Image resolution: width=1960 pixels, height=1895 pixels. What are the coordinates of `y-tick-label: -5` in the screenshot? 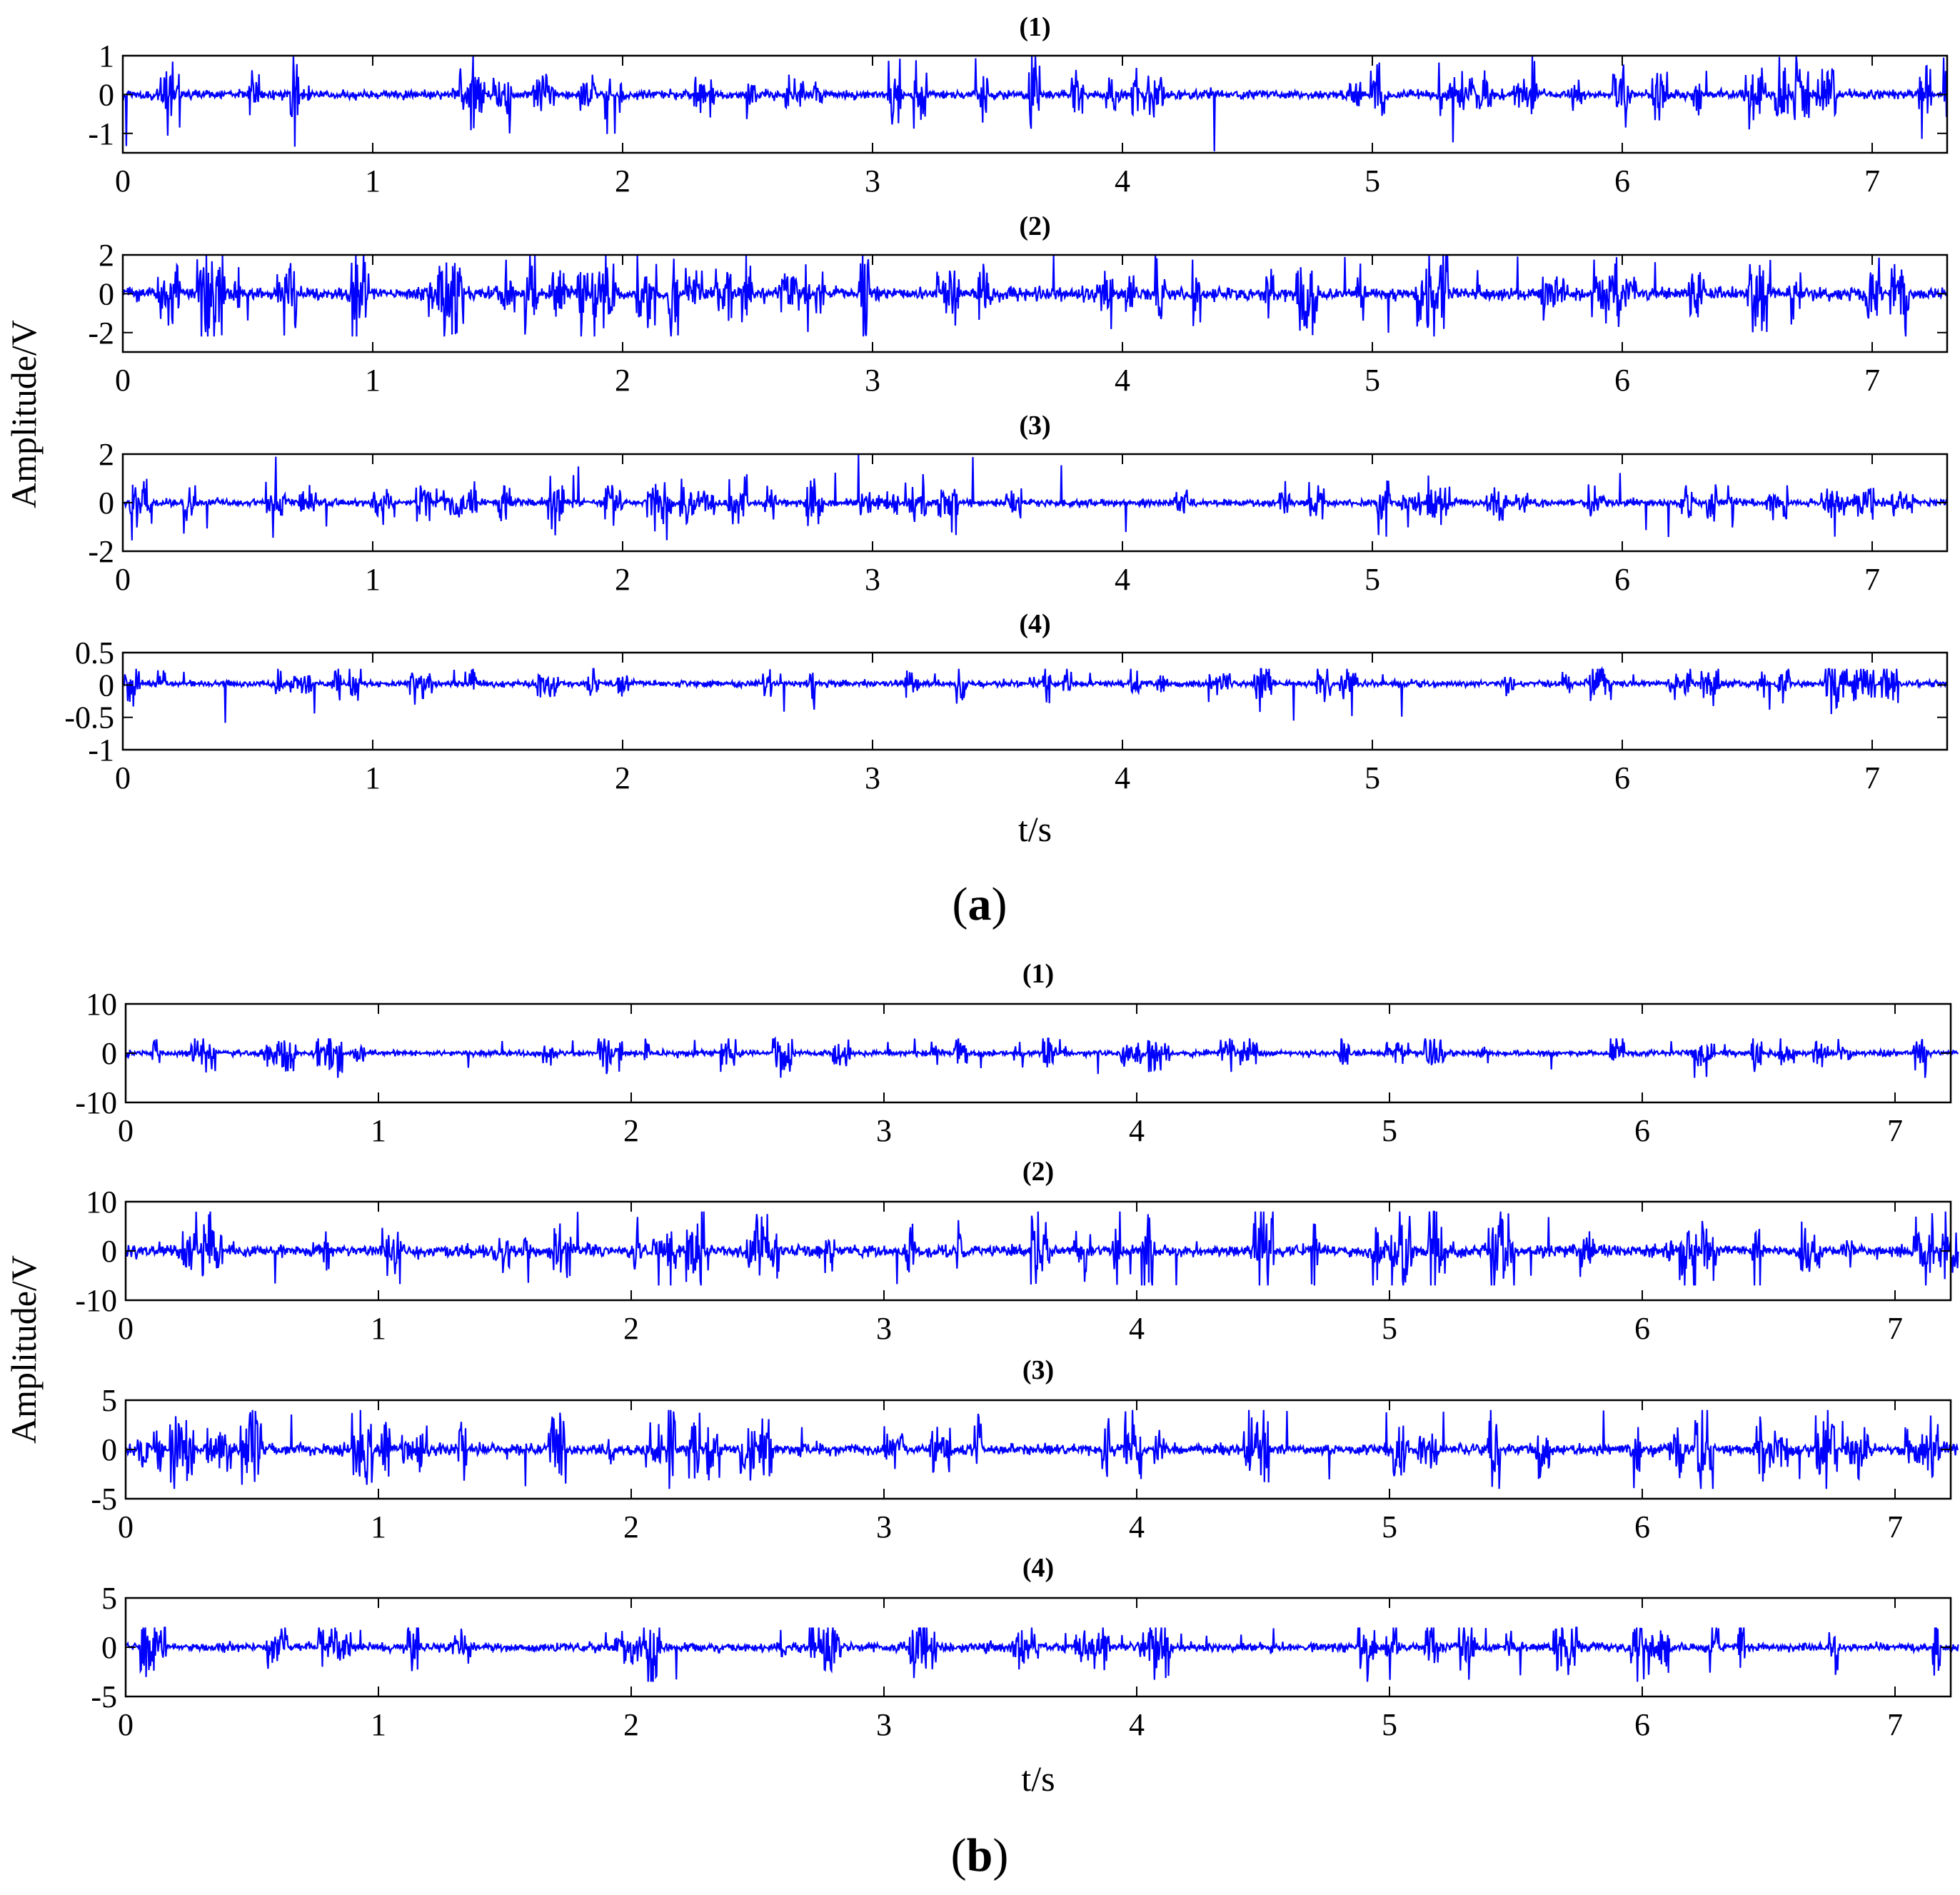 It's located at (104, 1499).